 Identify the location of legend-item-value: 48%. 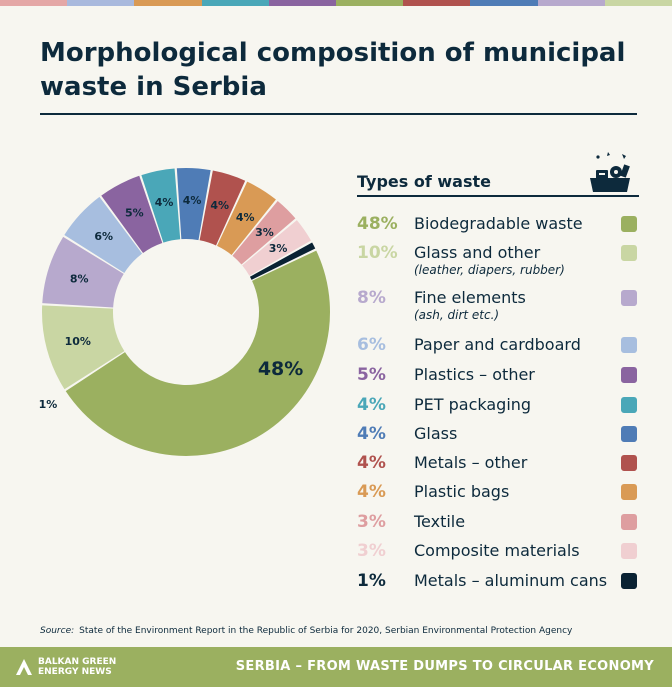
(377, 224).